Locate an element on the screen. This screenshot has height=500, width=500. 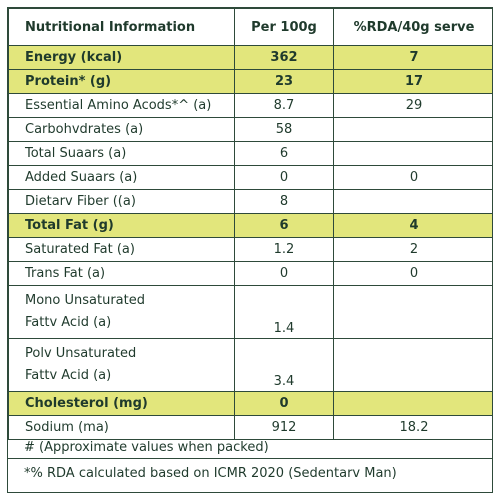
row-label: Total Suaars (a) is located at coordinates (121, 153).